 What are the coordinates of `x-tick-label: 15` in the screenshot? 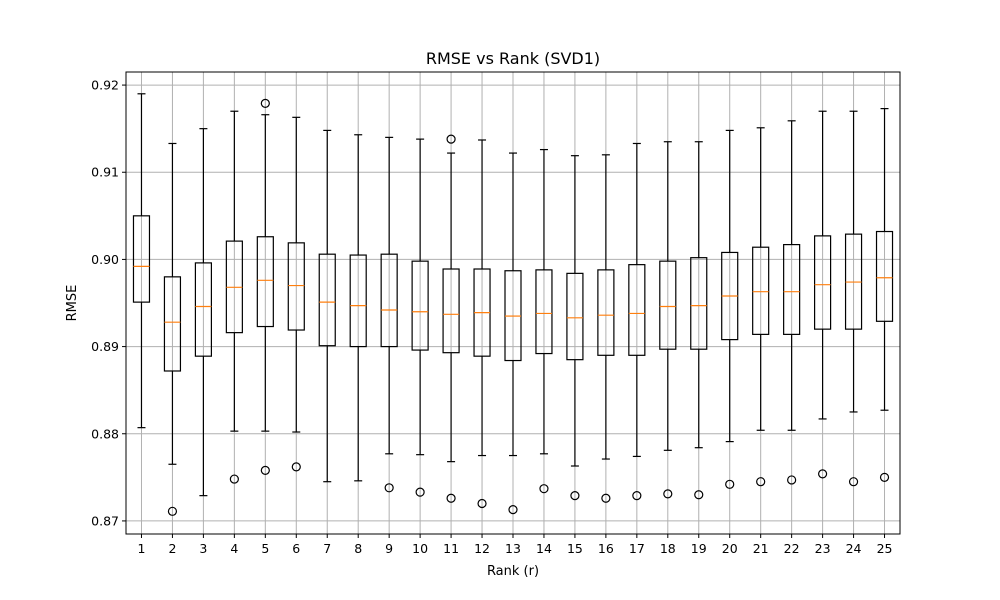 It's located at (575, 548).